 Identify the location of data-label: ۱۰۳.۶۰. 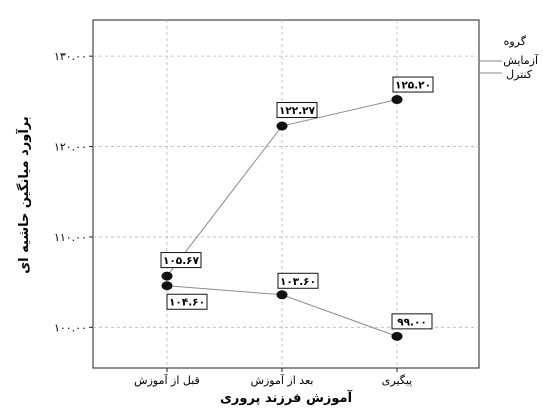
(298, 282).